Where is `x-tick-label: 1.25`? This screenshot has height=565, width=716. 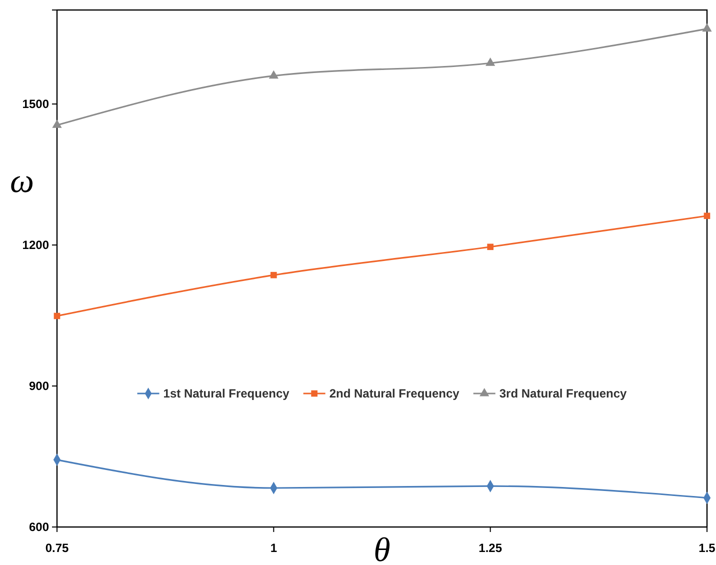 x-tick-label: 1.25 is located at coordinates (490, 547).